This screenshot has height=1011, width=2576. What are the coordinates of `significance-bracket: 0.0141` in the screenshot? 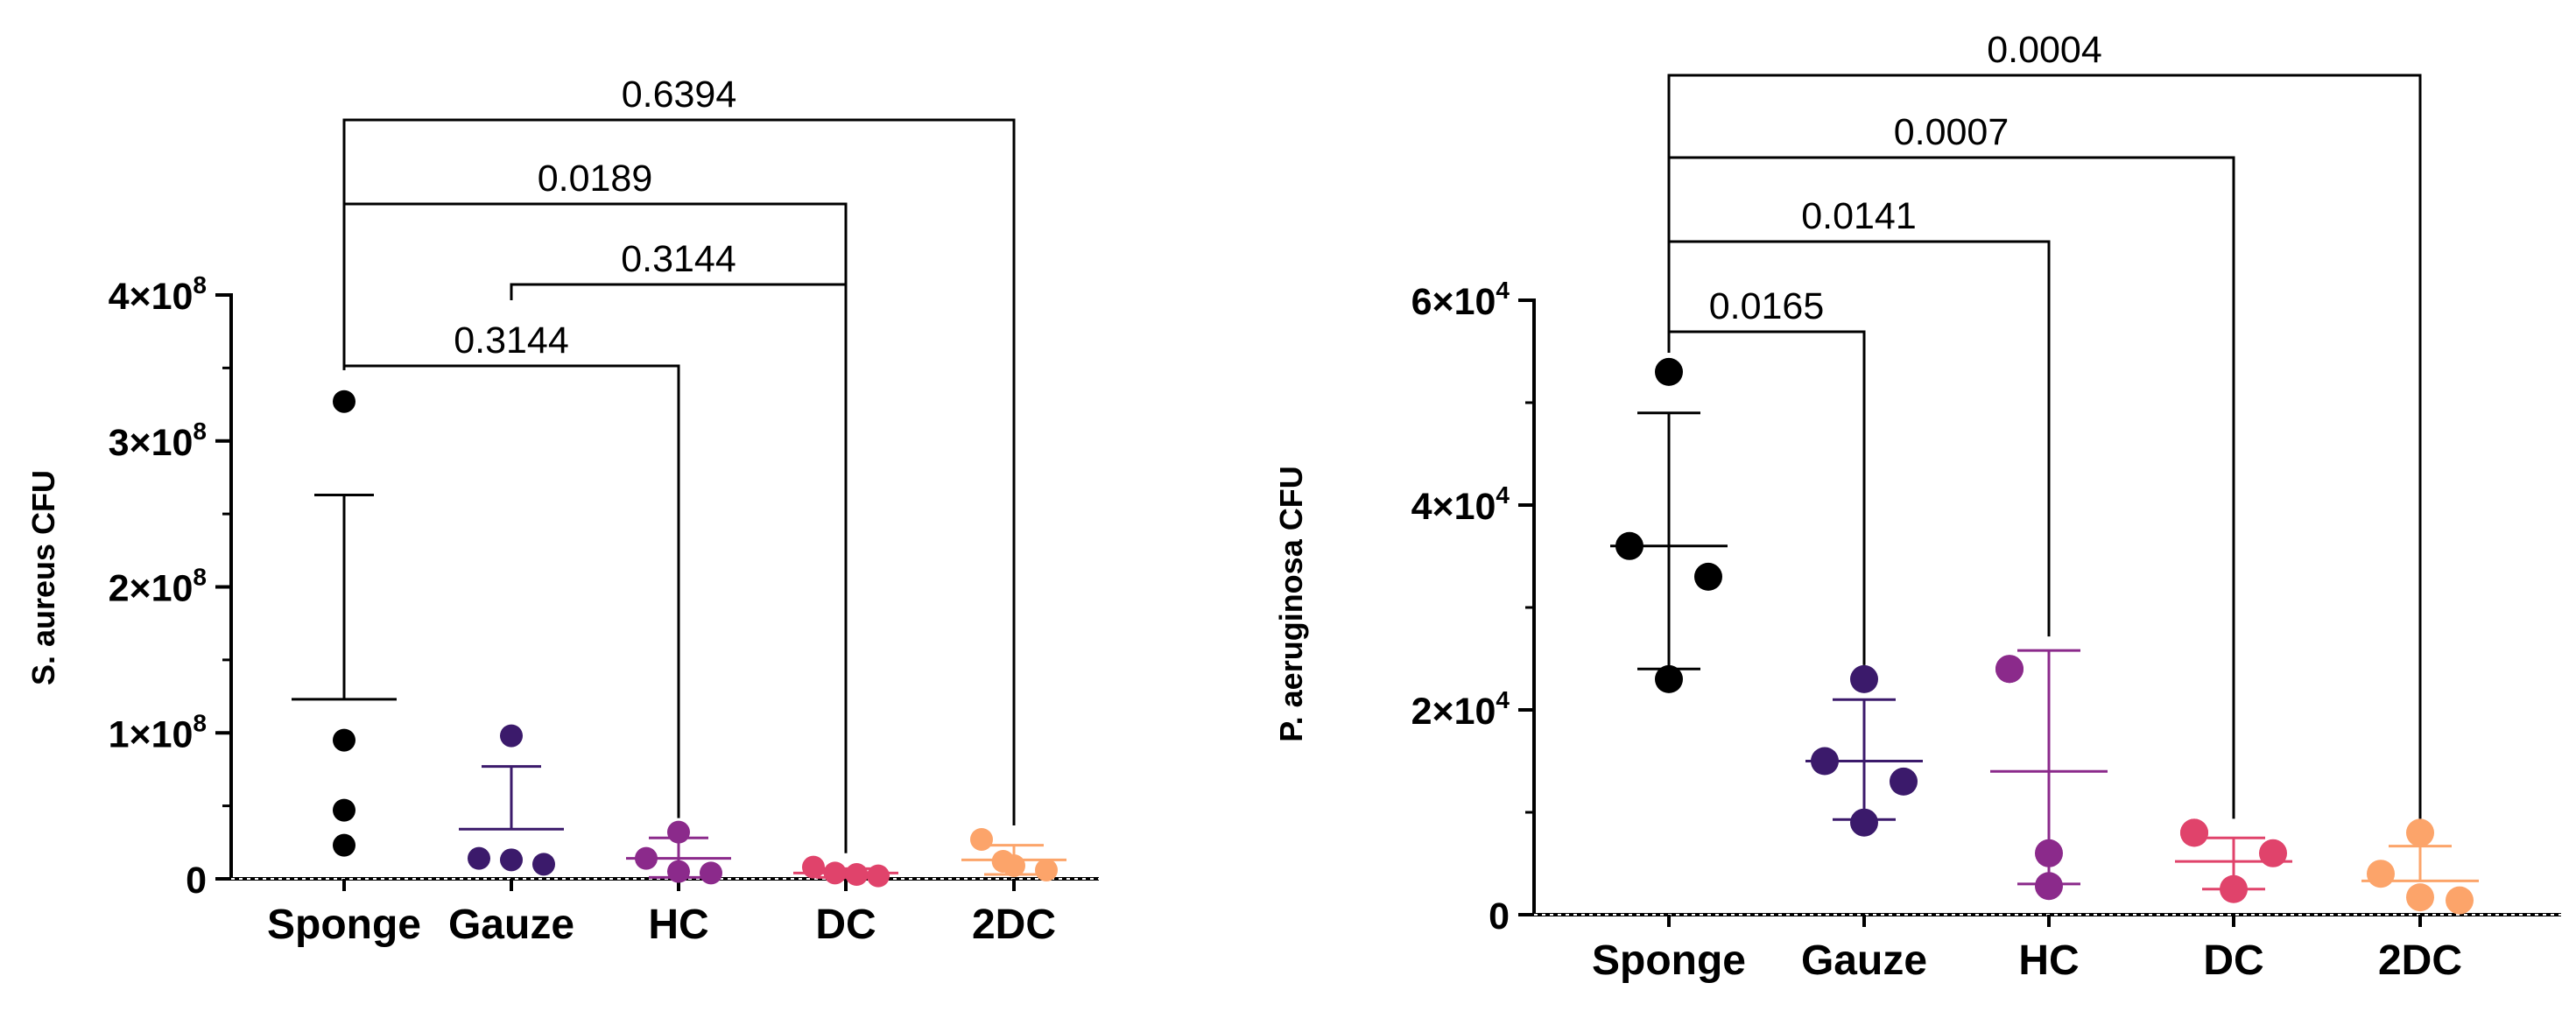 It's located at (1859, 416).